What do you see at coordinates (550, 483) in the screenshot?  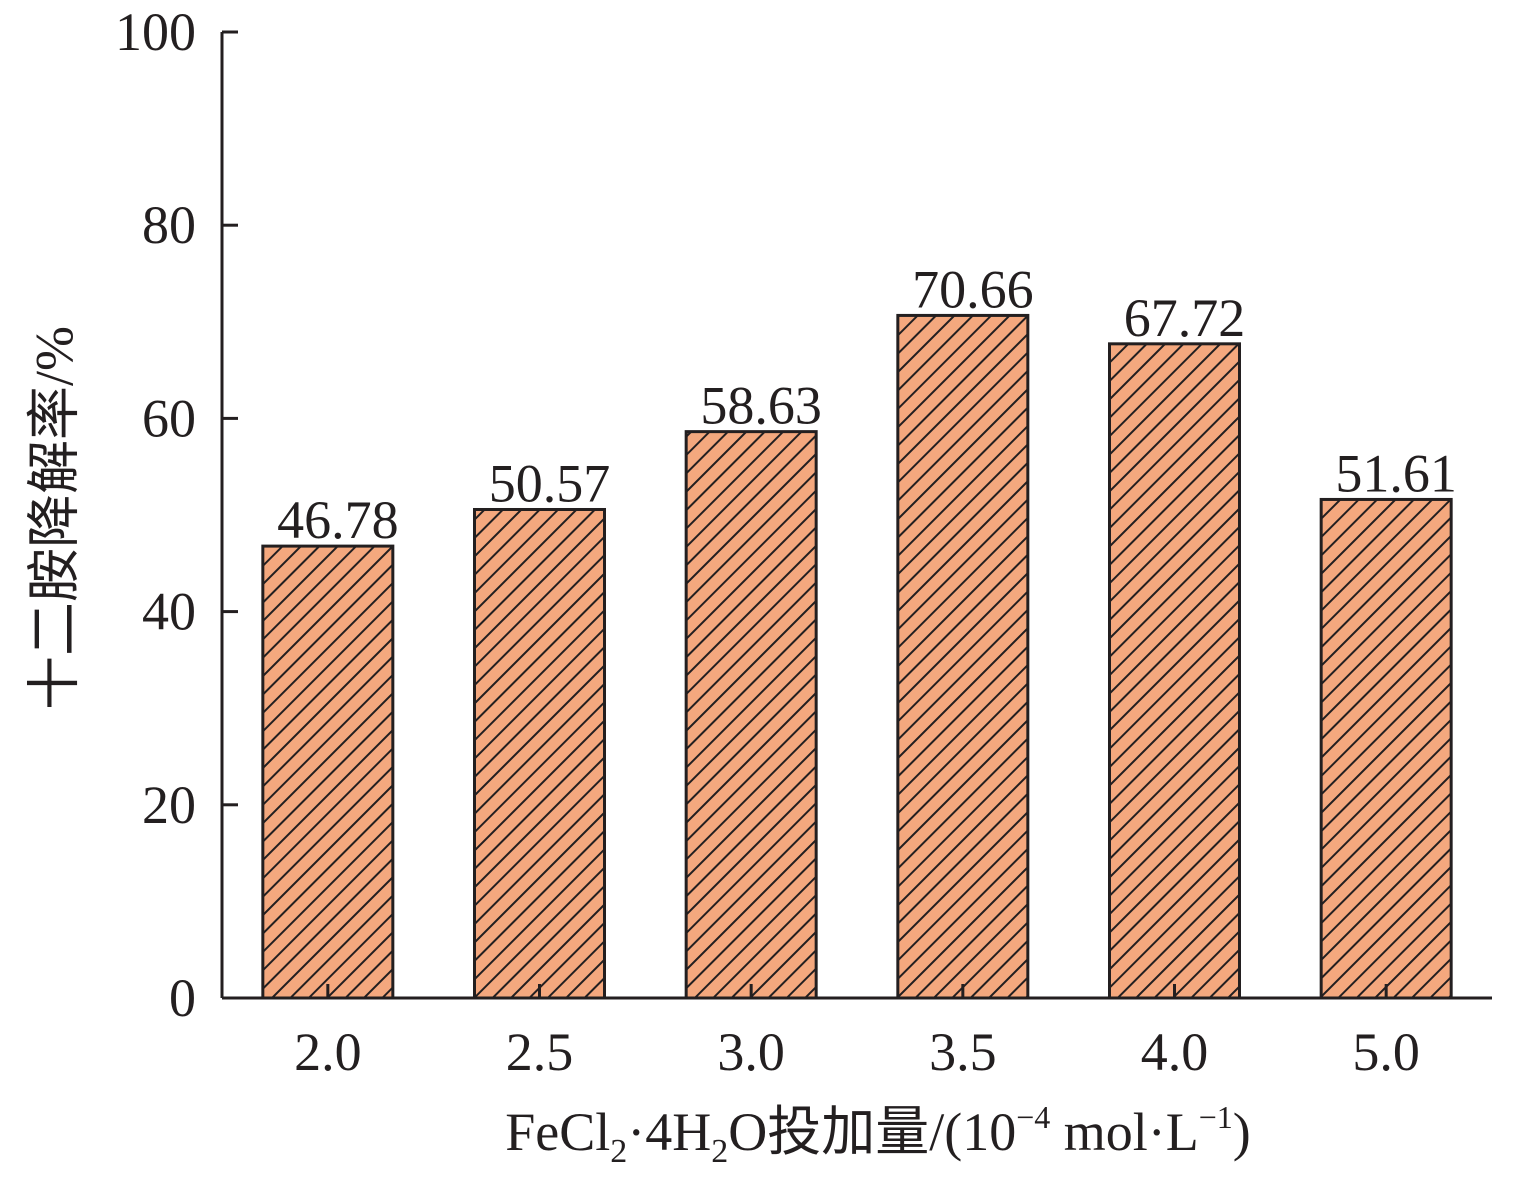 I see `value-label-2.5: 50.57` at bounding box center [550, 483].